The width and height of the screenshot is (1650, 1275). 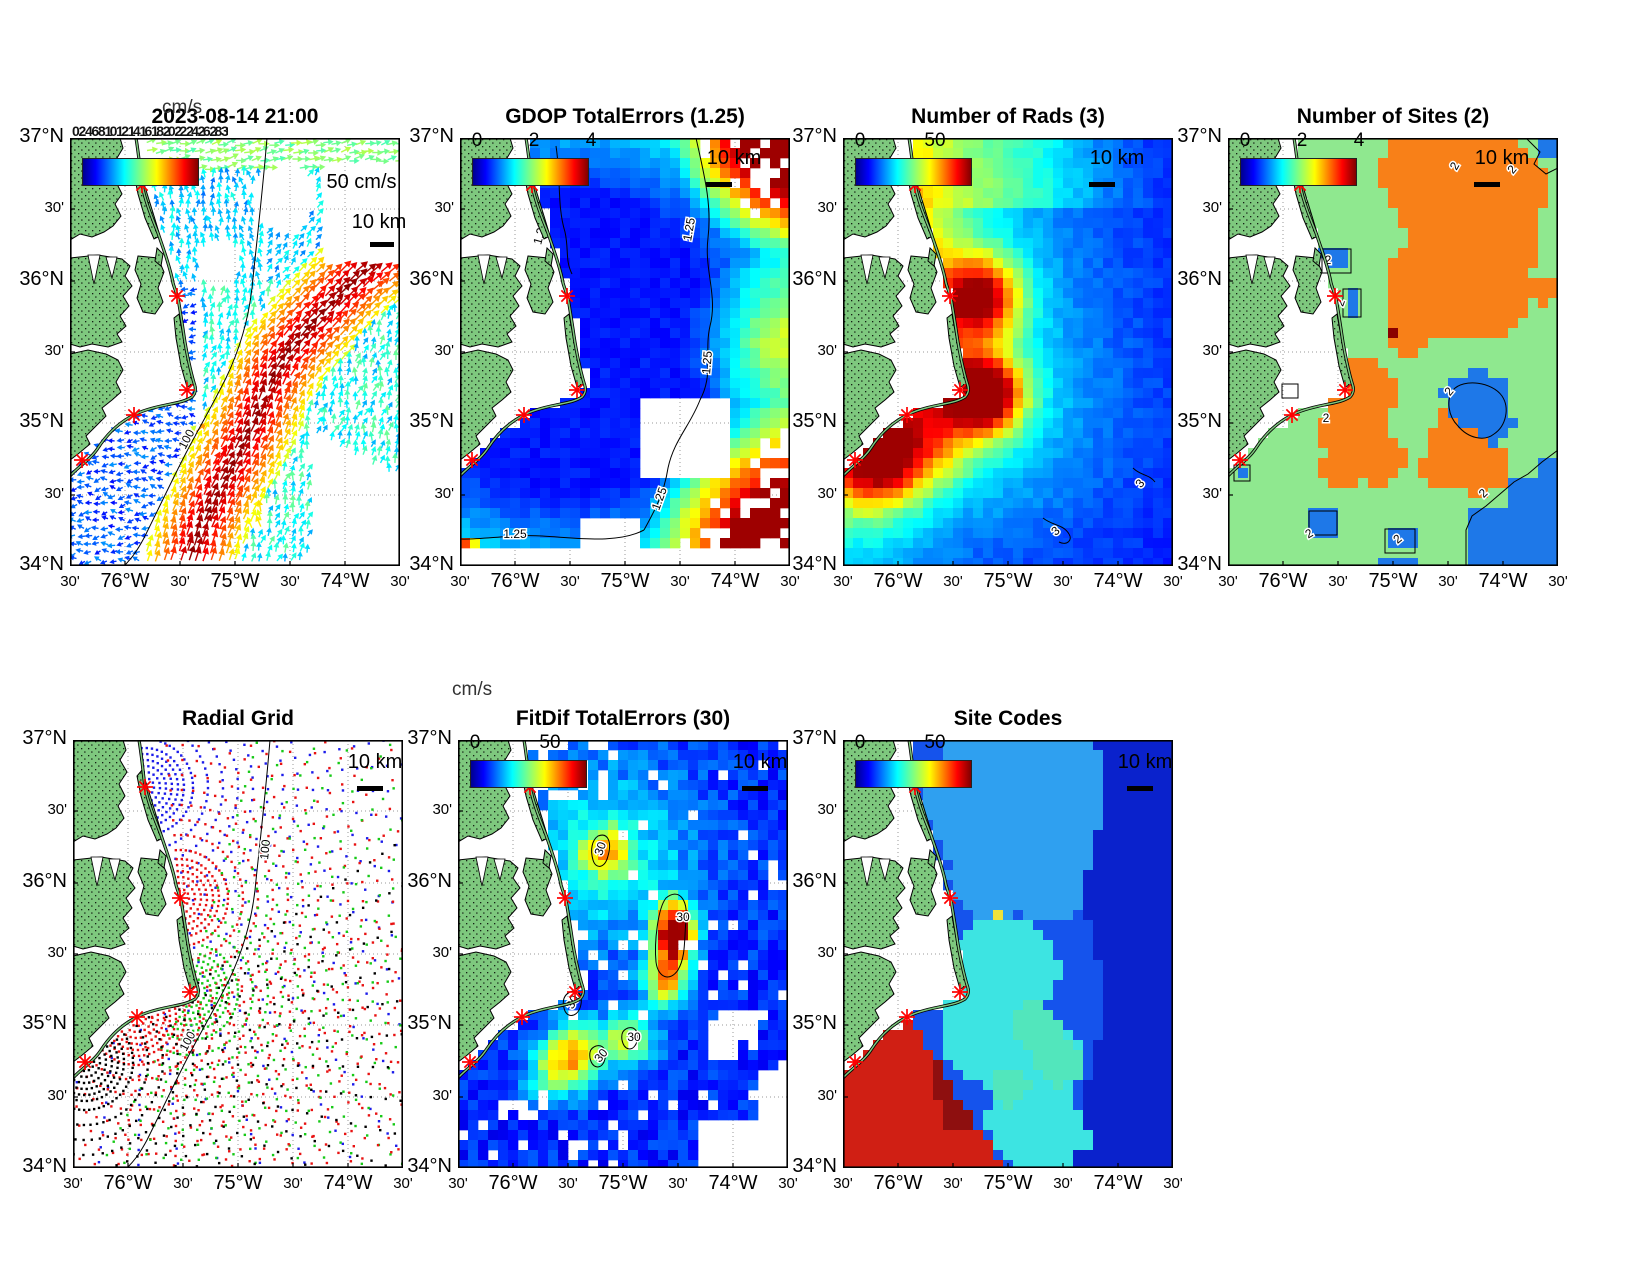 I want to click on land, so click(x=136, y=910).